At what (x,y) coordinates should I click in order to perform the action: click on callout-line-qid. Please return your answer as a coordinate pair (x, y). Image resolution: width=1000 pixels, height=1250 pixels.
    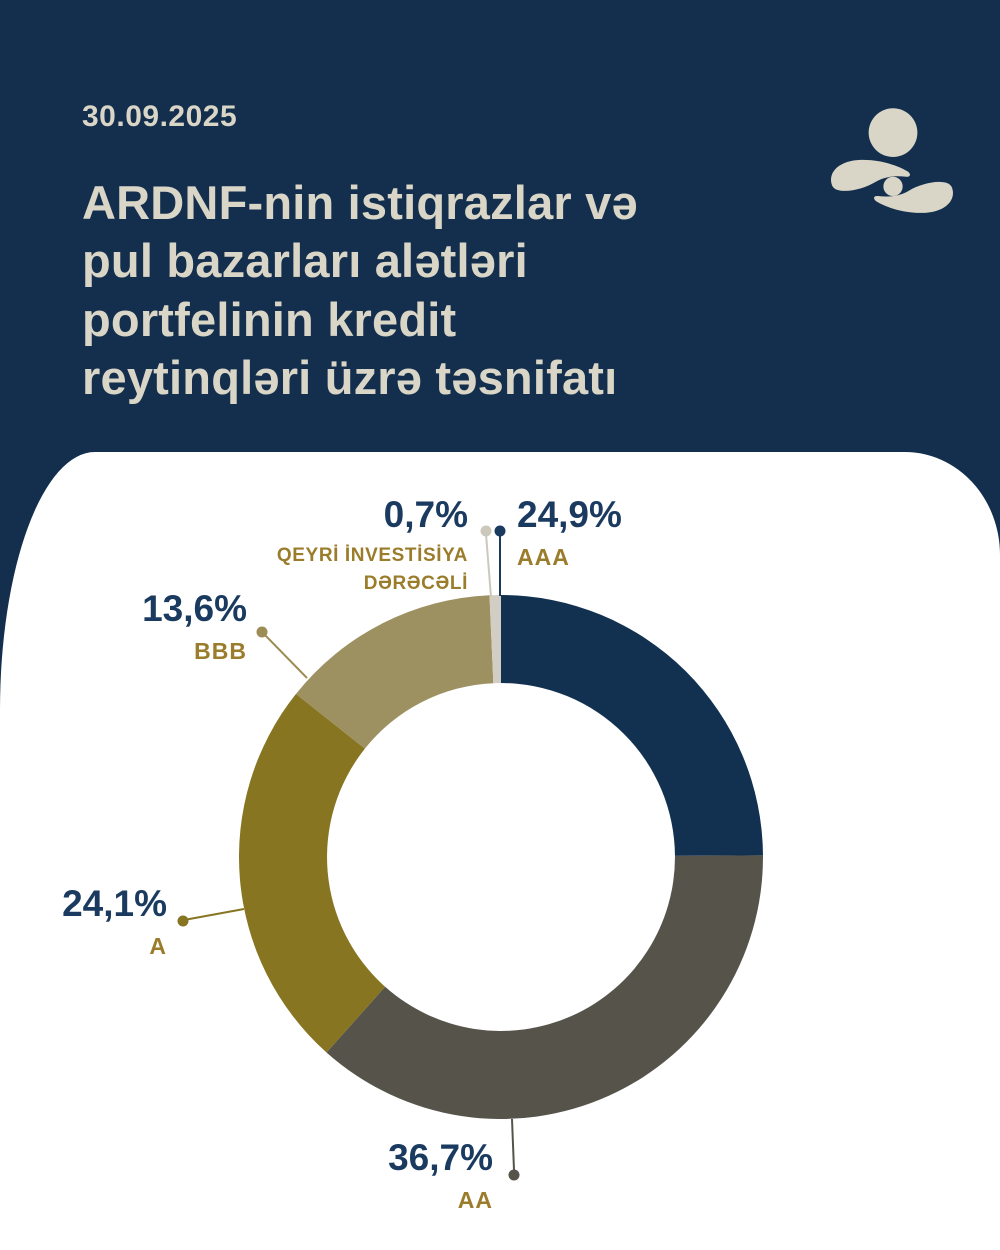
    Looking at the image, I should click on (488, 565).